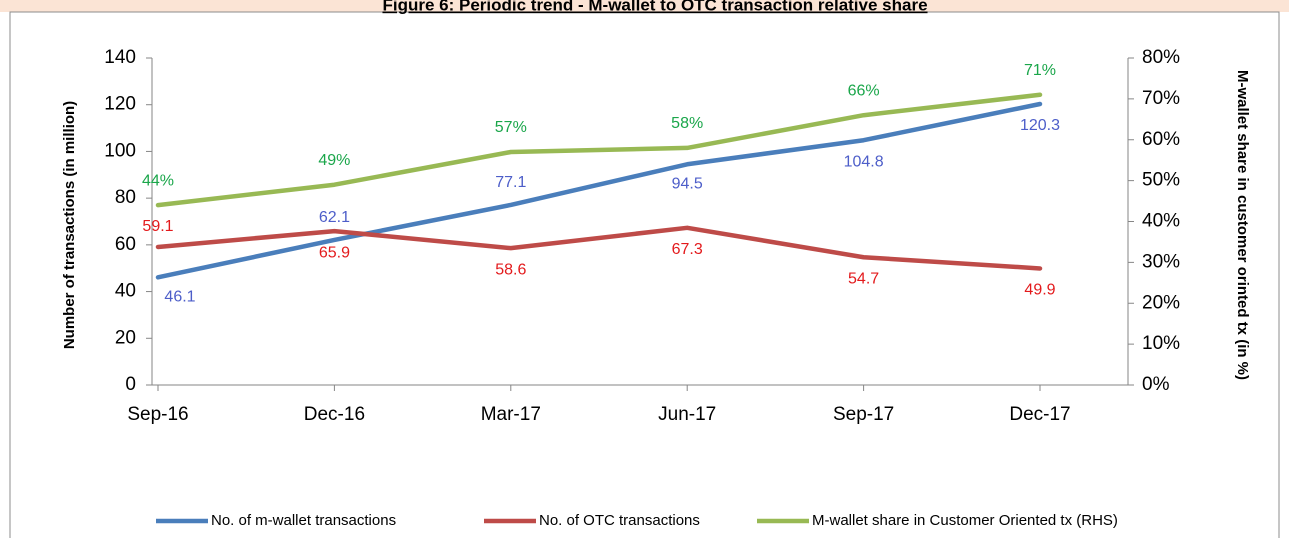 The image size is (1289, 538). Describe the element at coordinates (69, 225) in the screenshot. I see `y-axis-label: Number of transactions (in million)` at that location.